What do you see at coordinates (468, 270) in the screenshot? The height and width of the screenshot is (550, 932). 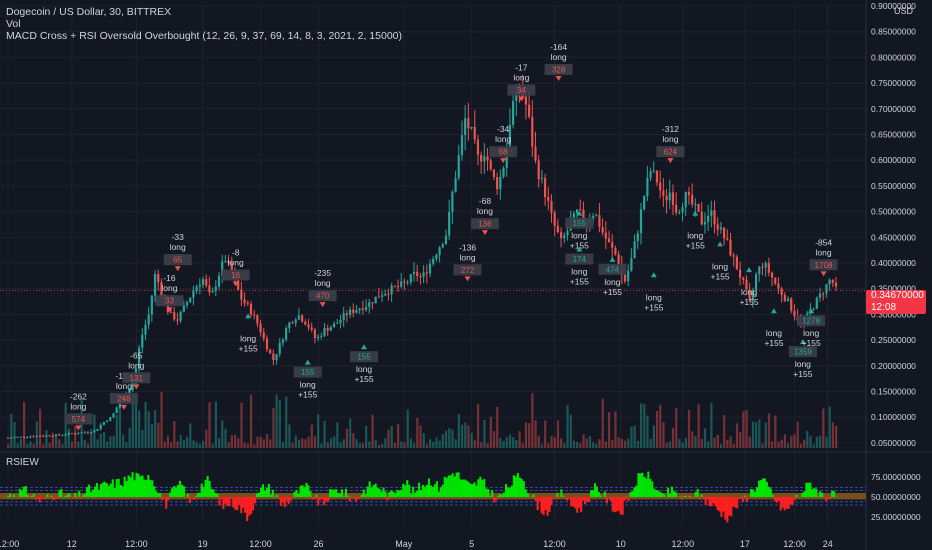 I see `signal-badge-text: 272` at bounding box center [468, 270].